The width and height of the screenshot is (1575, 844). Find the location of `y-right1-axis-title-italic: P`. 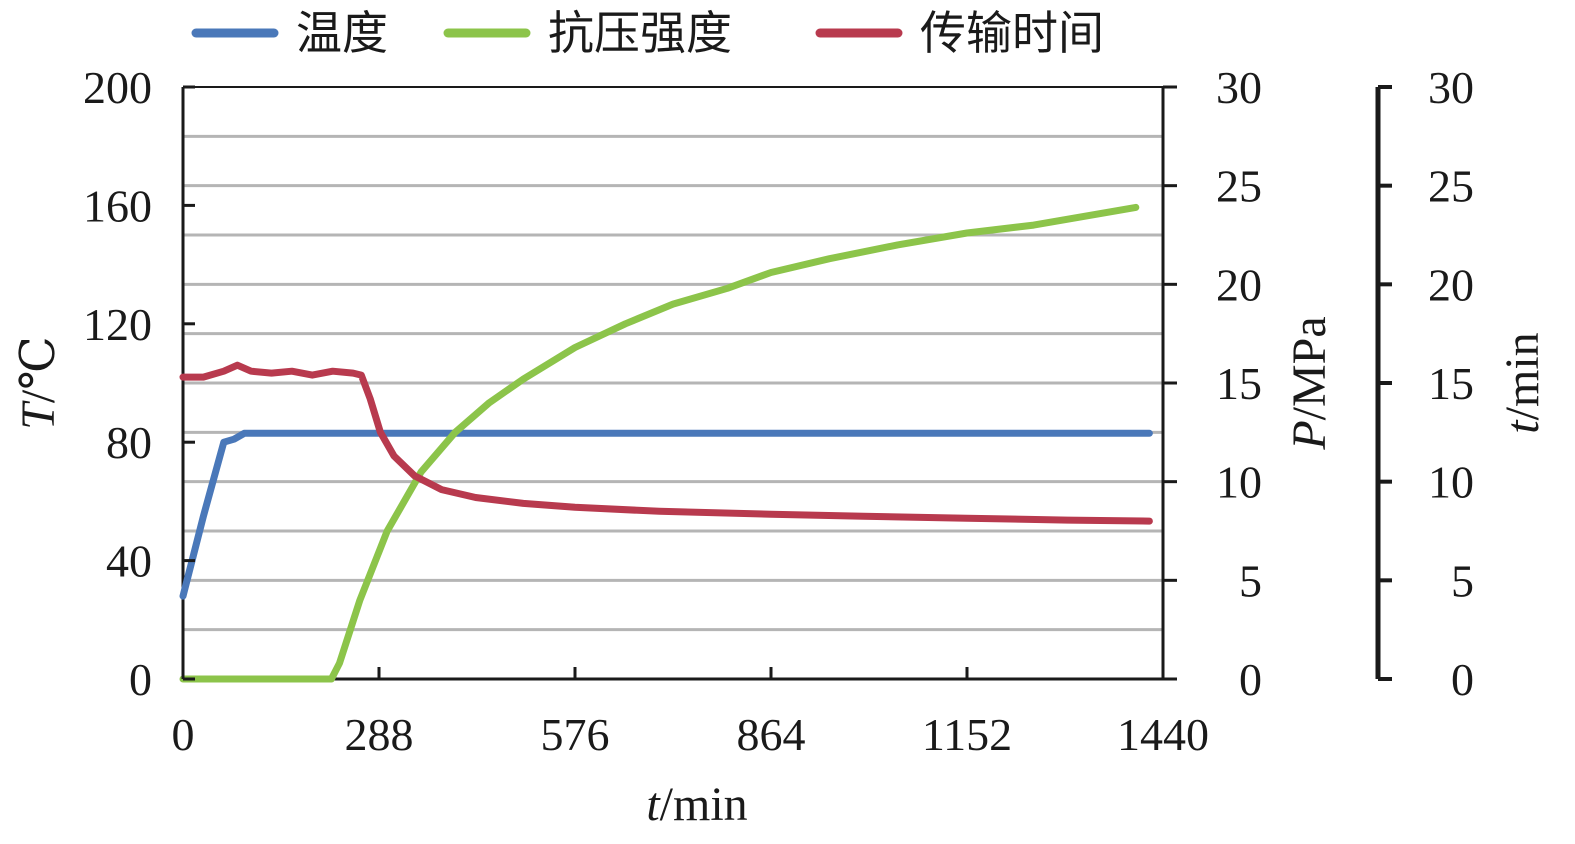

y-right1-axis-title-italic: P is located at coordinates (1309, 435).